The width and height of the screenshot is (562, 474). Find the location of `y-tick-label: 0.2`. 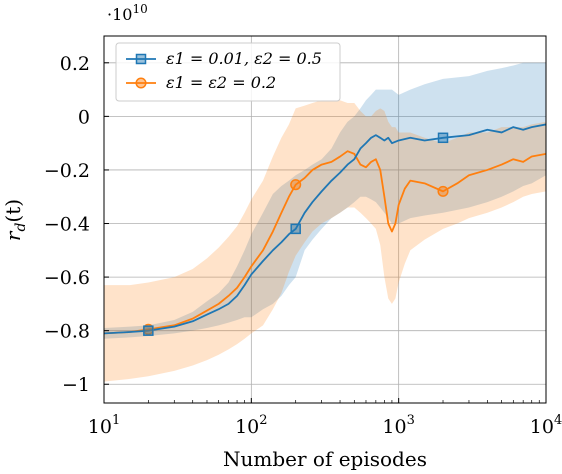

y-tick-label: 0.2 is located at coordinates (75, 64).